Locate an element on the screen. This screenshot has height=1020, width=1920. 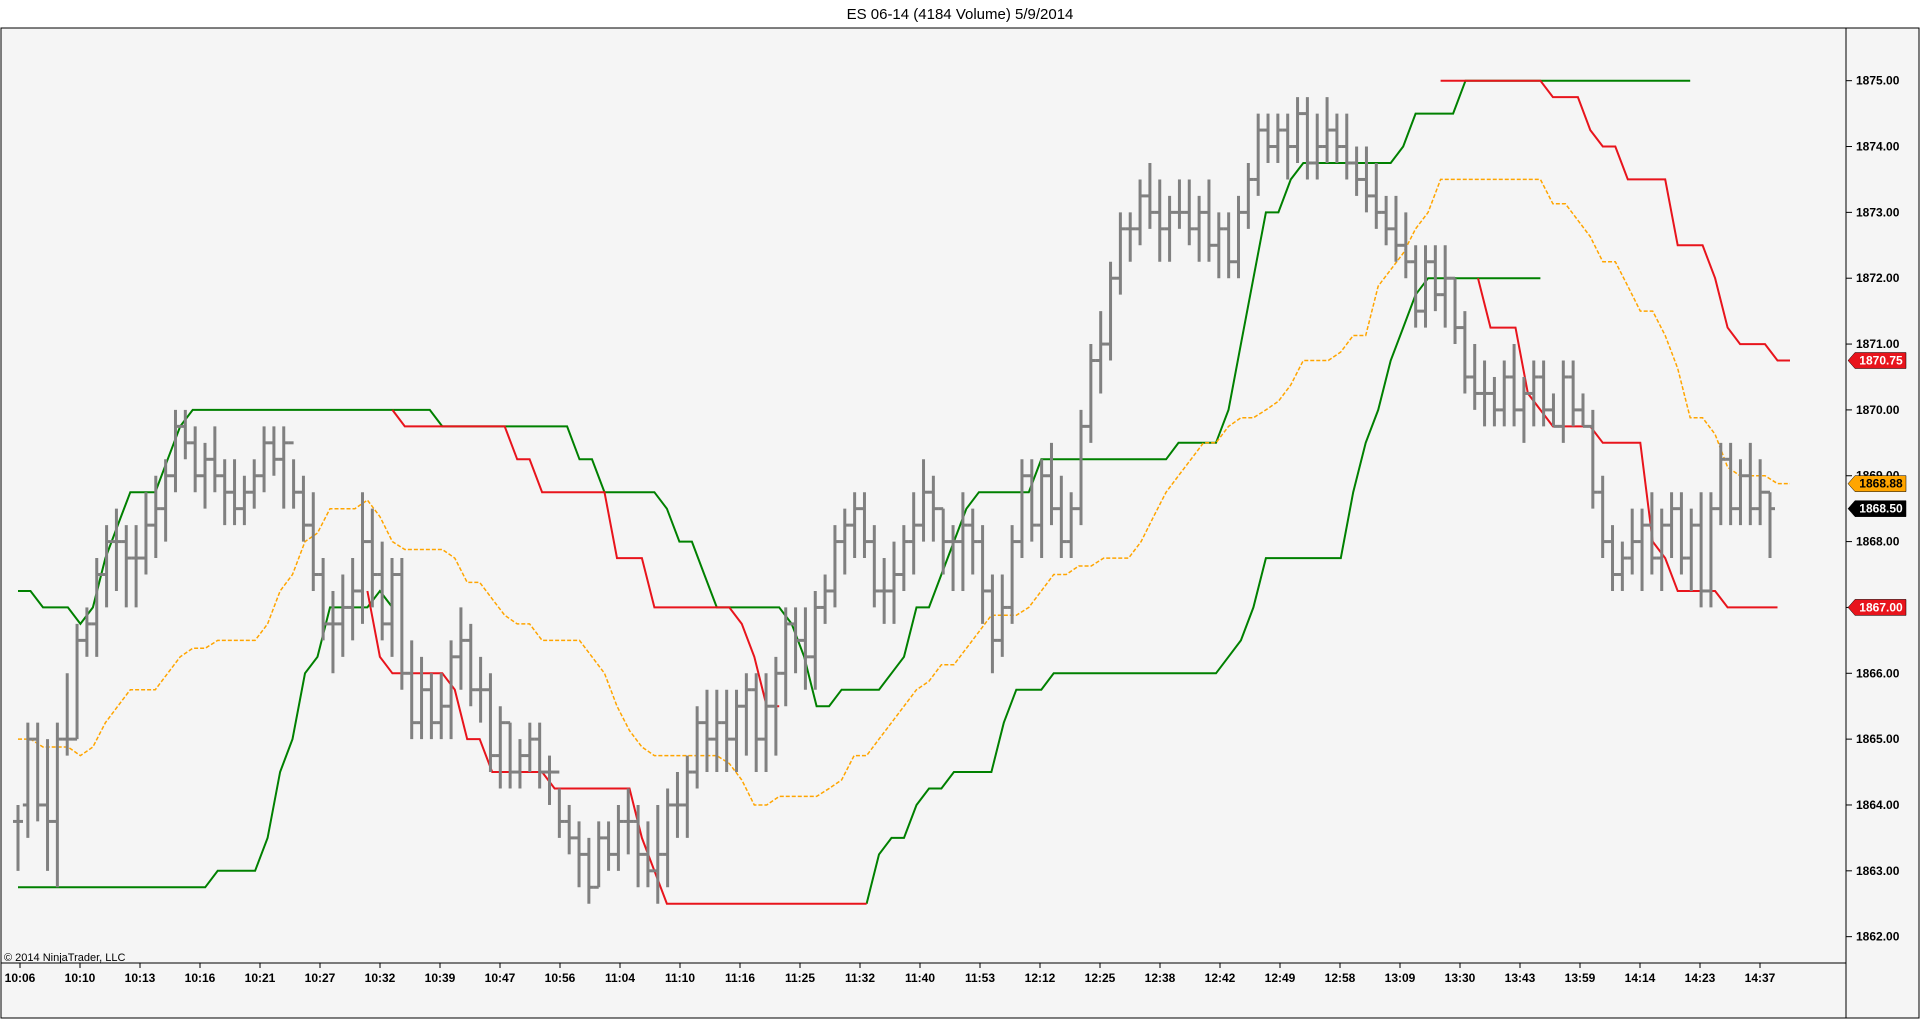
copyright-label: © 2014 NinjaTrader, LLC is located at coordinates (64, 958).